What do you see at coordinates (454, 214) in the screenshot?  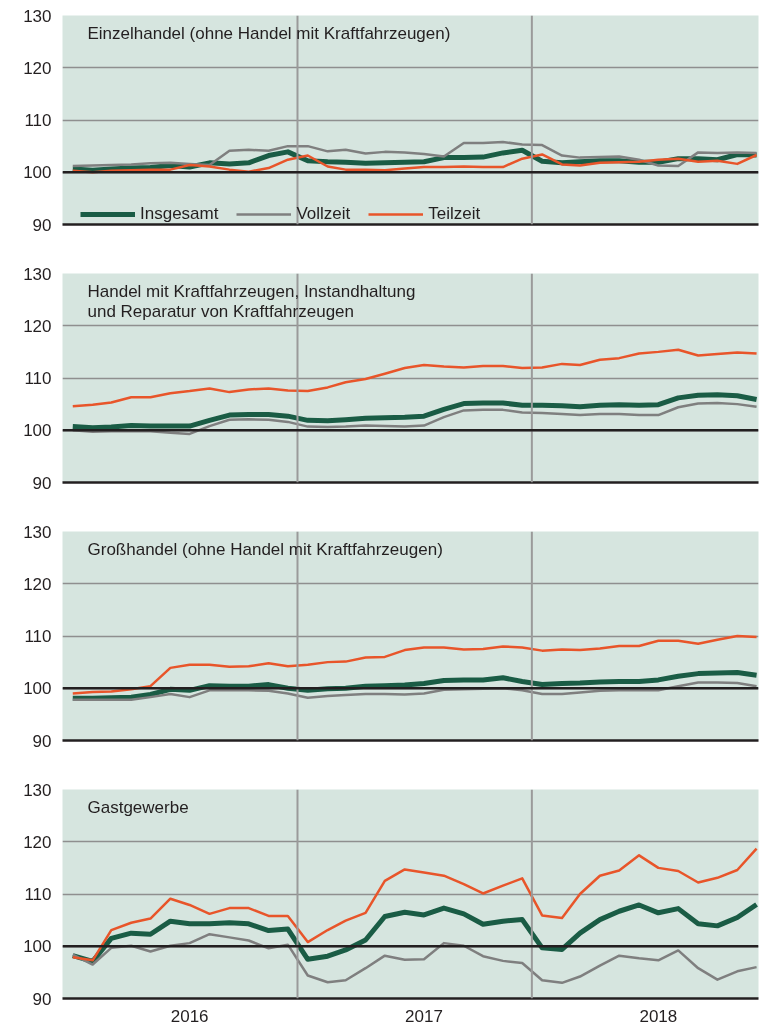 I see `legend-label: Teilzeit` at bounding box center [454, 214].